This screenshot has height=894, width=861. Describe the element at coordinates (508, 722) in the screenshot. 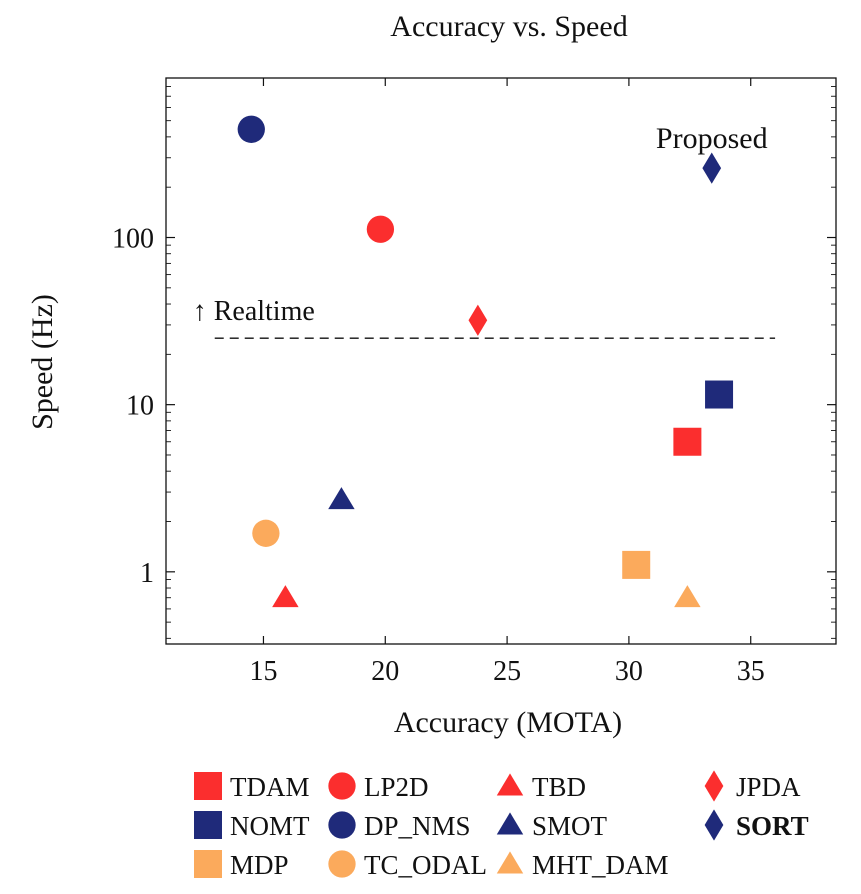

I see `x-axis-label: Accuracy (MOTA)` at that location.